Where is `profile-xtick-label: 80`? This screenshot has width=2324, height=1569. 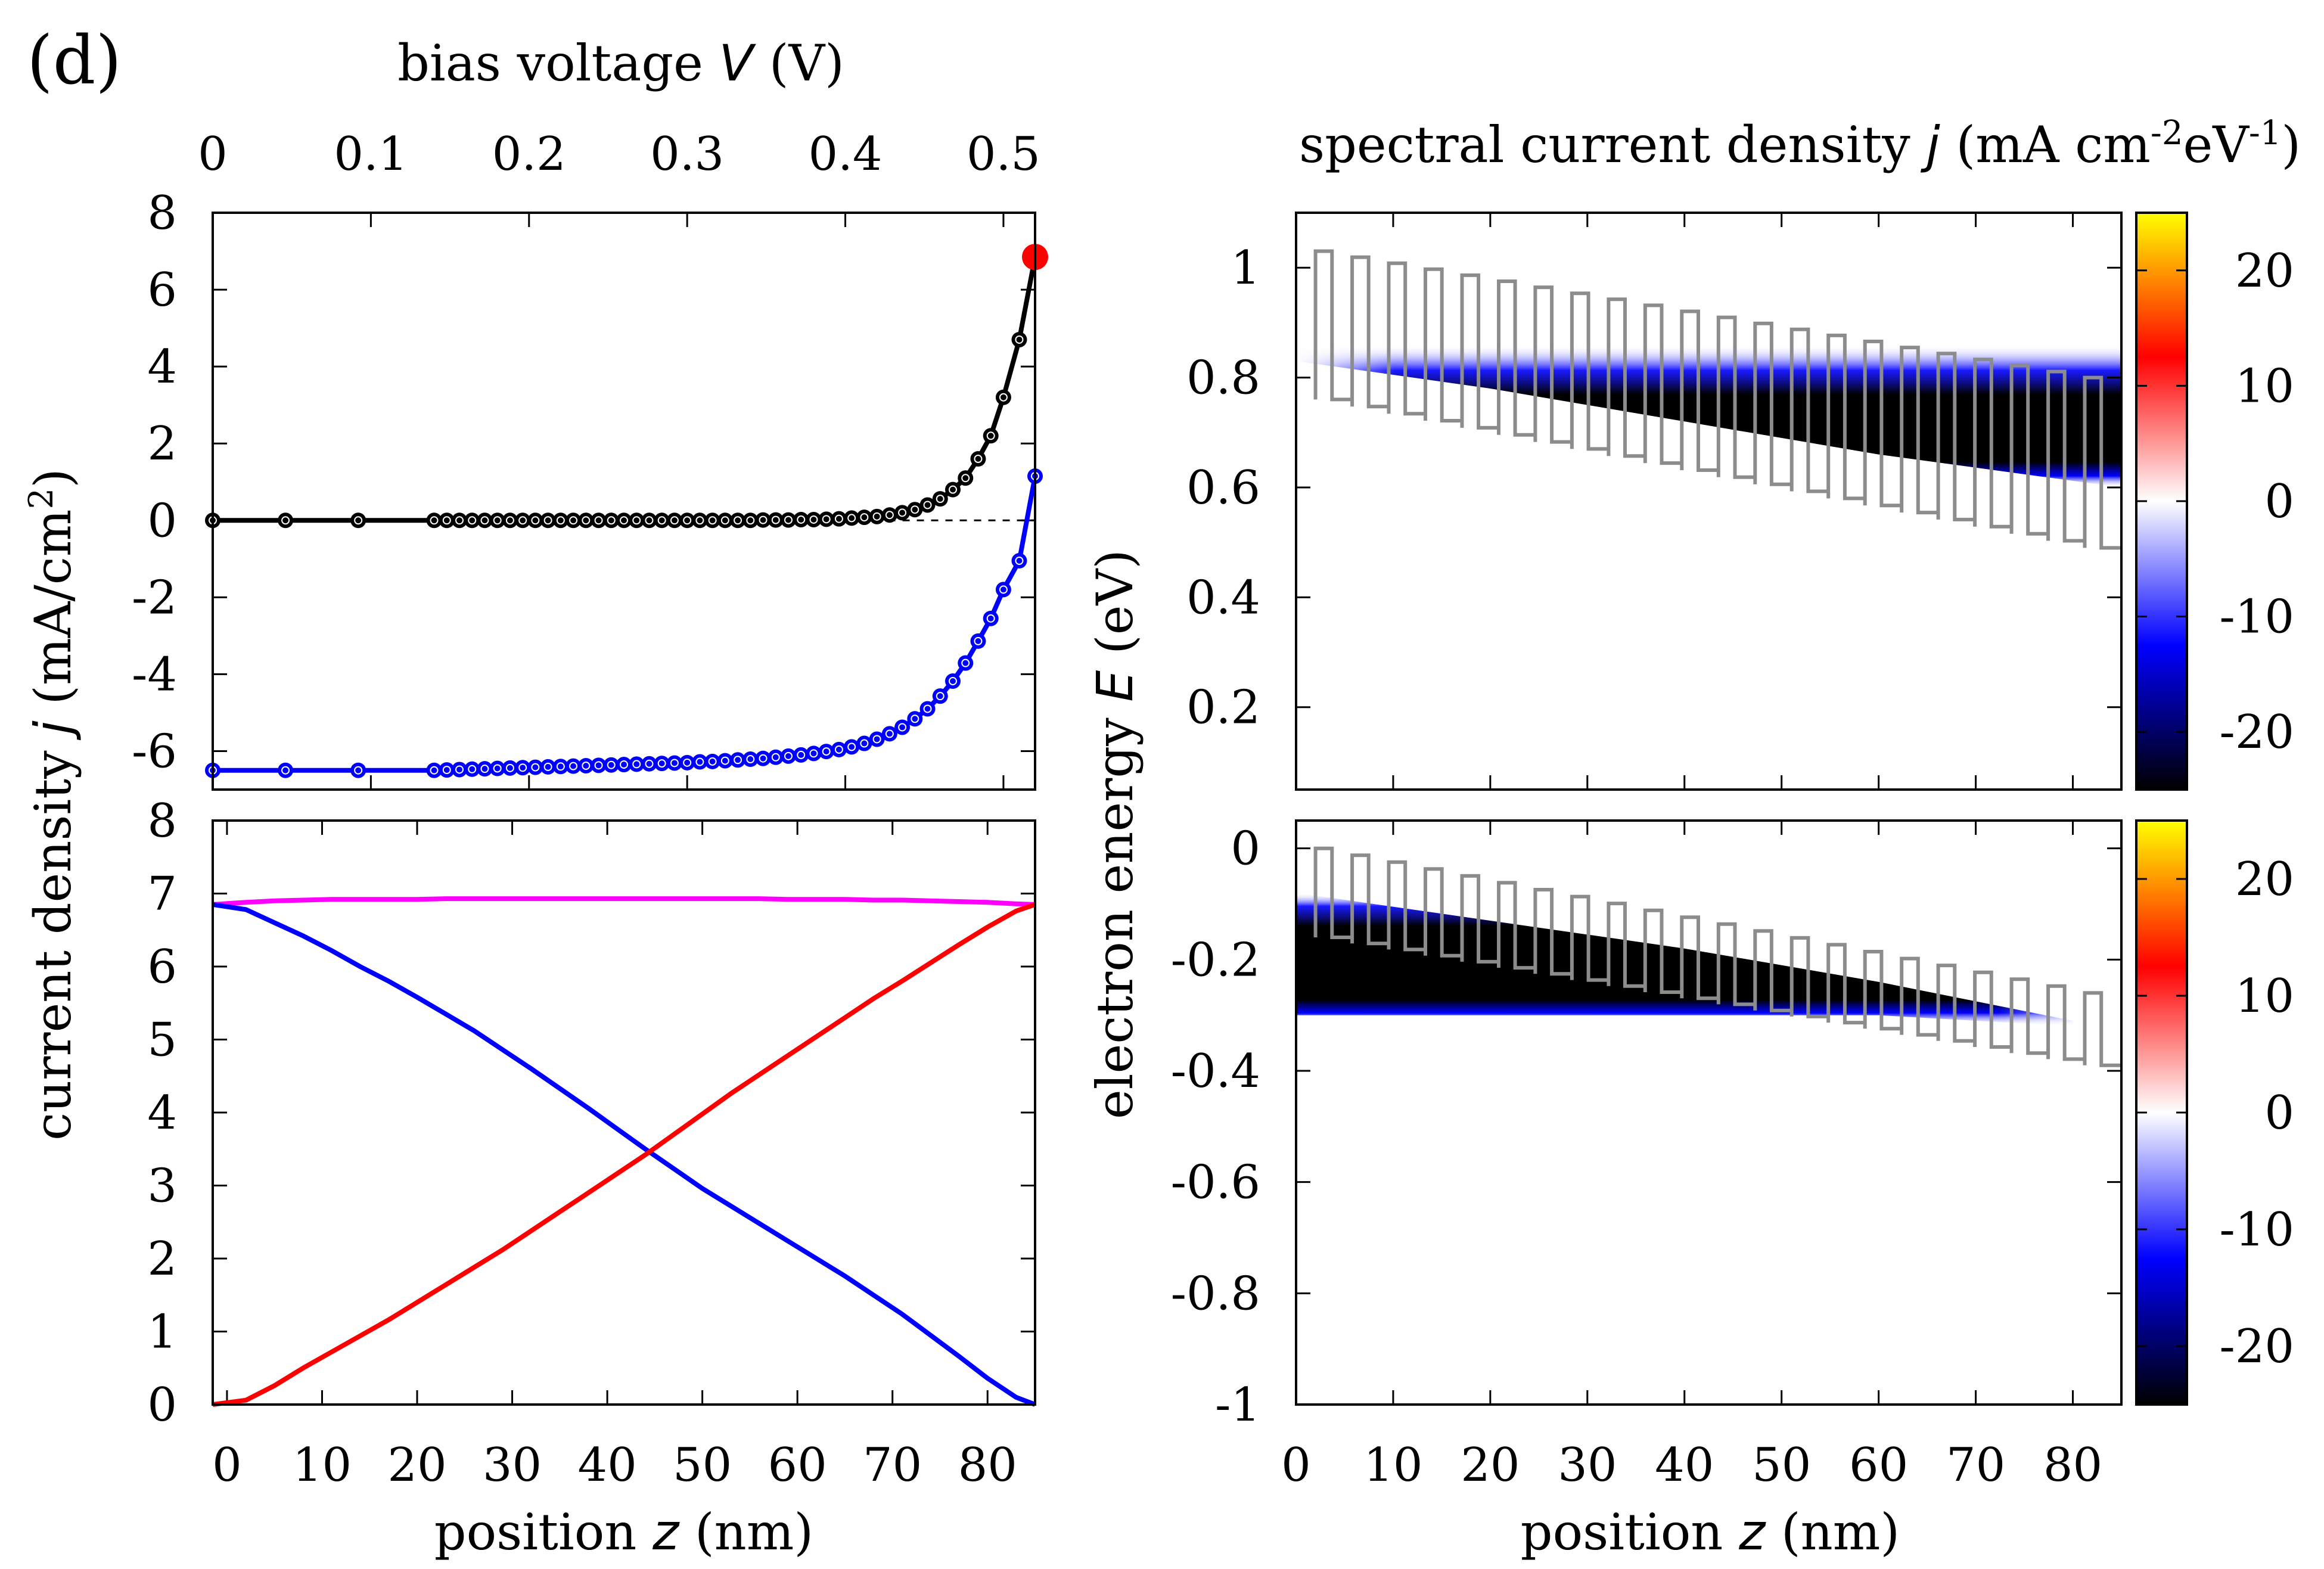
profile-xtick-label: 80 is located at coordinates (987, 1465).